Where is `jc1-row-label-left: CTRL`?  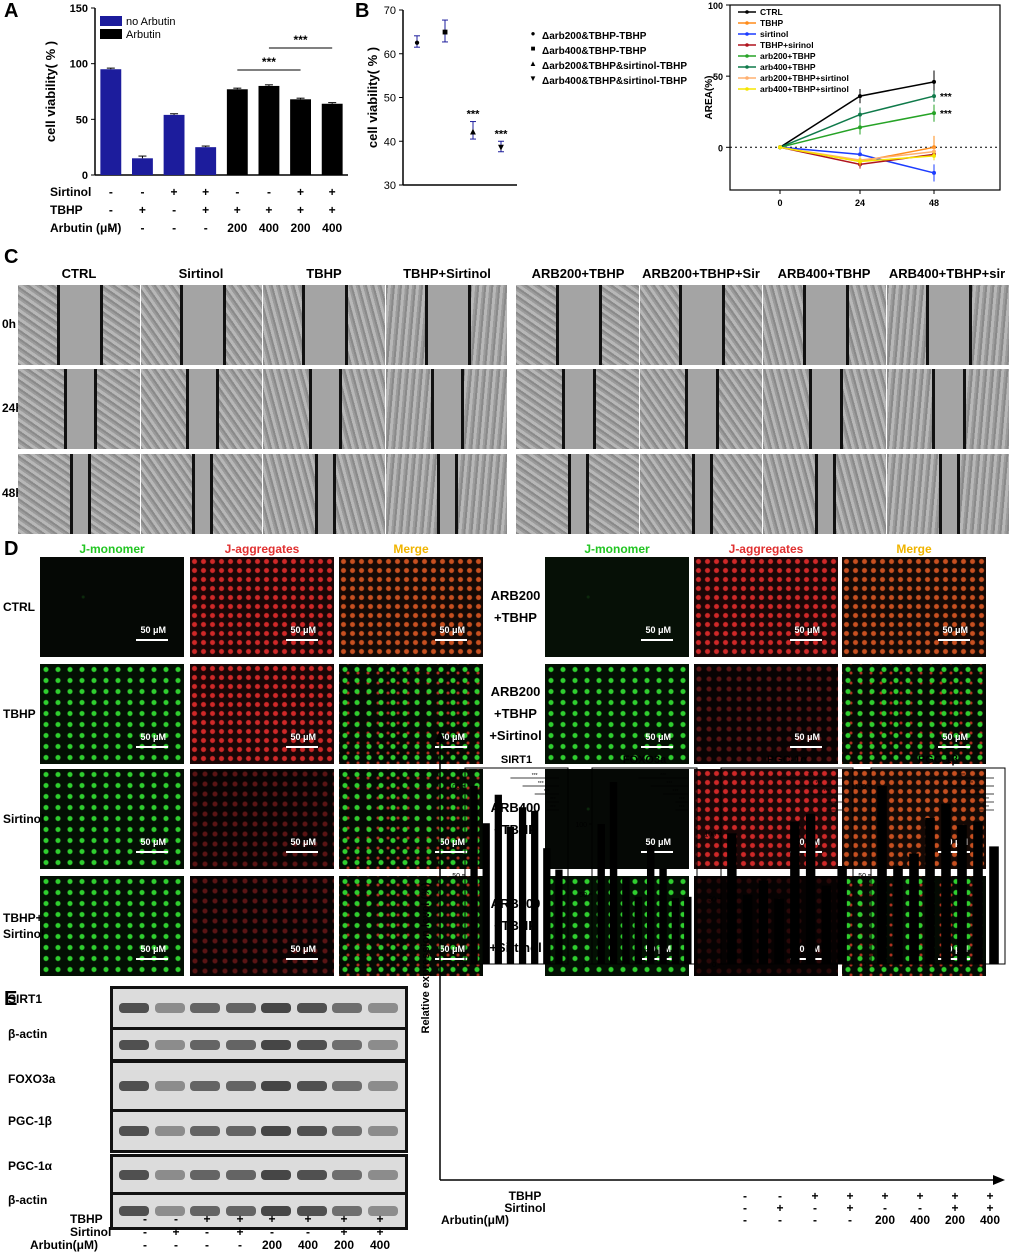 jc1-row-label-left: CTRL is located at coordinates (19, 607).